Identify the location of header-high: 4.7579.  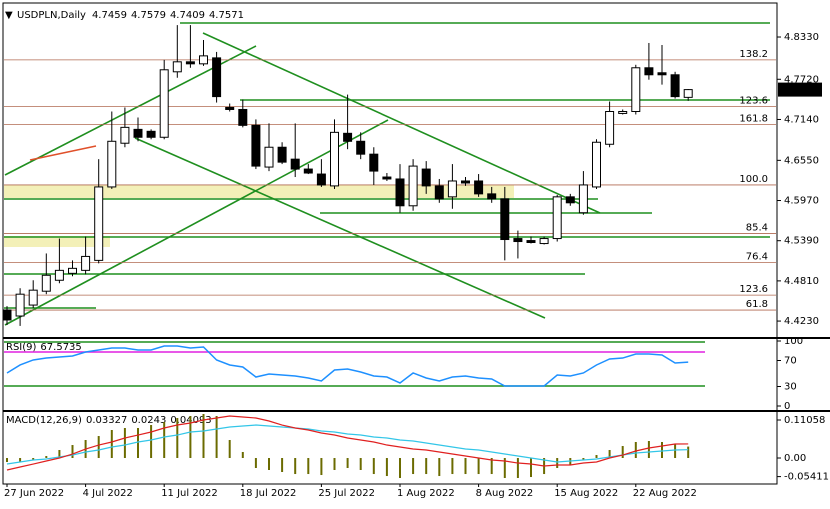
(148, 15).